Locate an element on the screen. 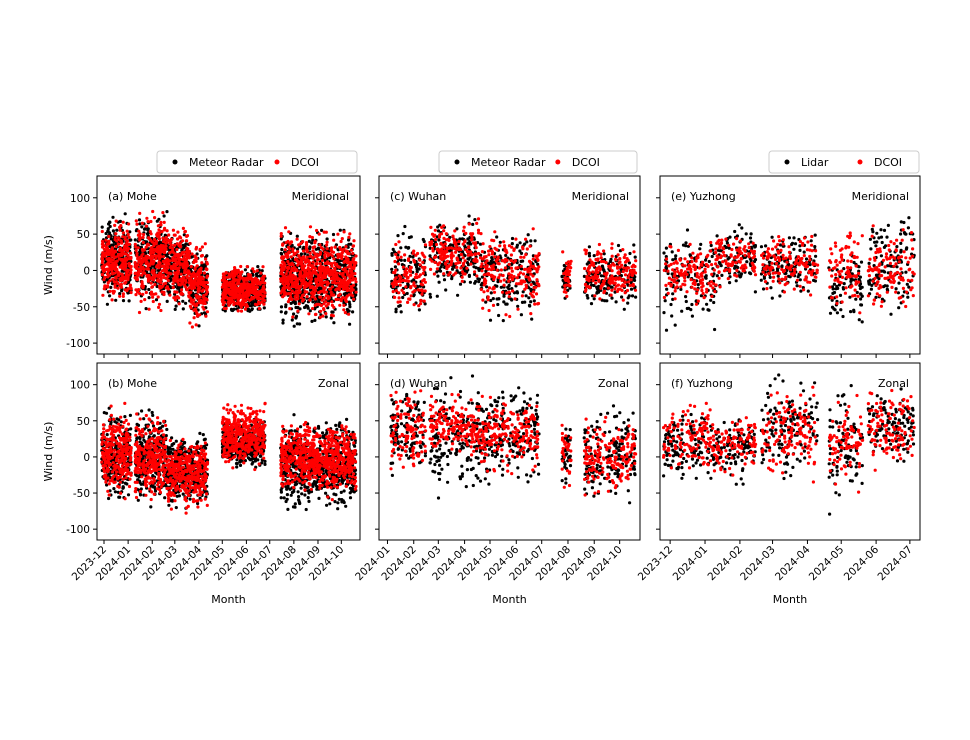 The height and width of the screenshot is (740, 970). legend: Meteor Radar DCOI is located at coordinates (257, 162).